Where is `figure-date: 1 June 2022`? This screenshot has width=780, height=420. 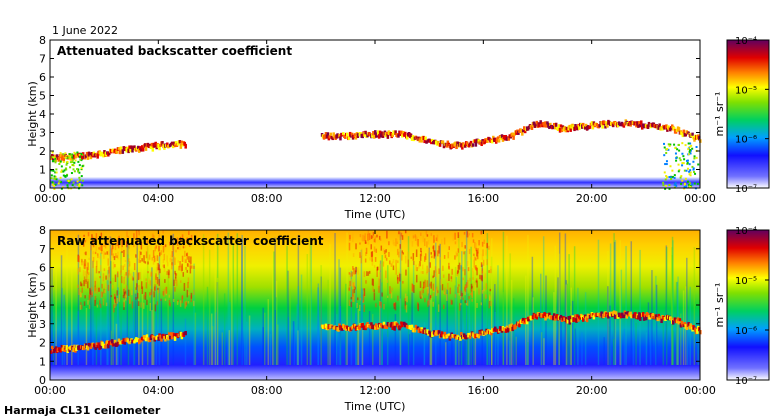
figure-date: 1 June 2022 is located at coordinates (85, 30).